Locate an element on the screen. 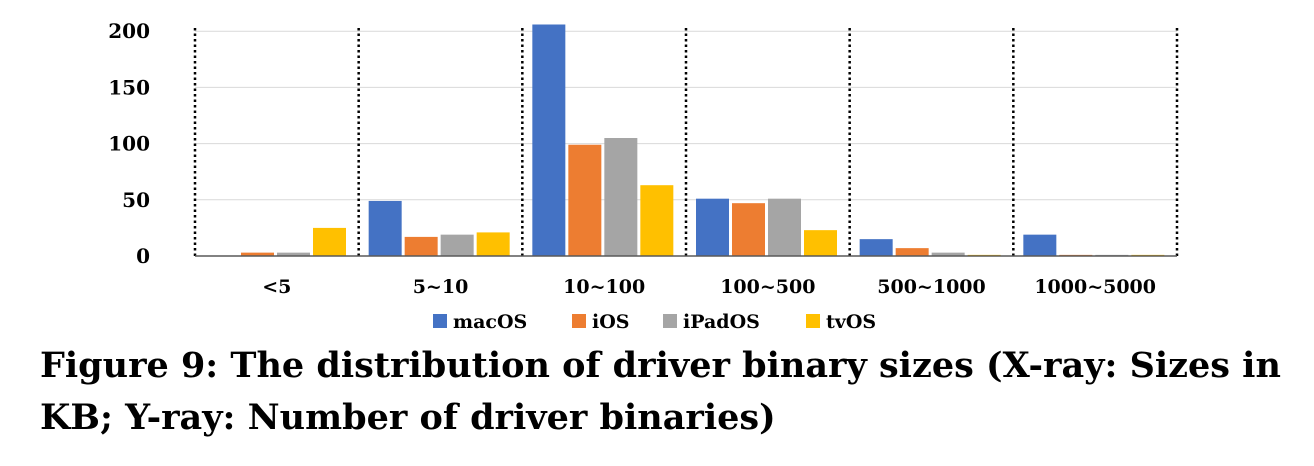  y-tick-labels: 0 50 100 150 200 is located at coordinates (129, 143).